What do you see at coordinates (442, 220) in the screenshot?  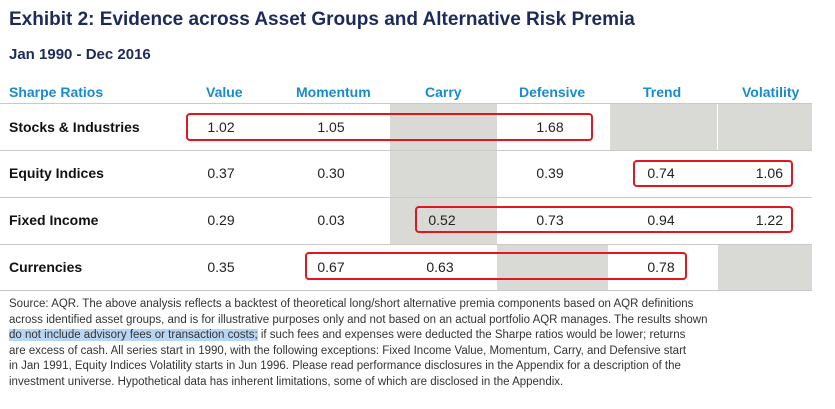 I see `cell-fixed-carry: 0.52` at bounding box center [442, 220].